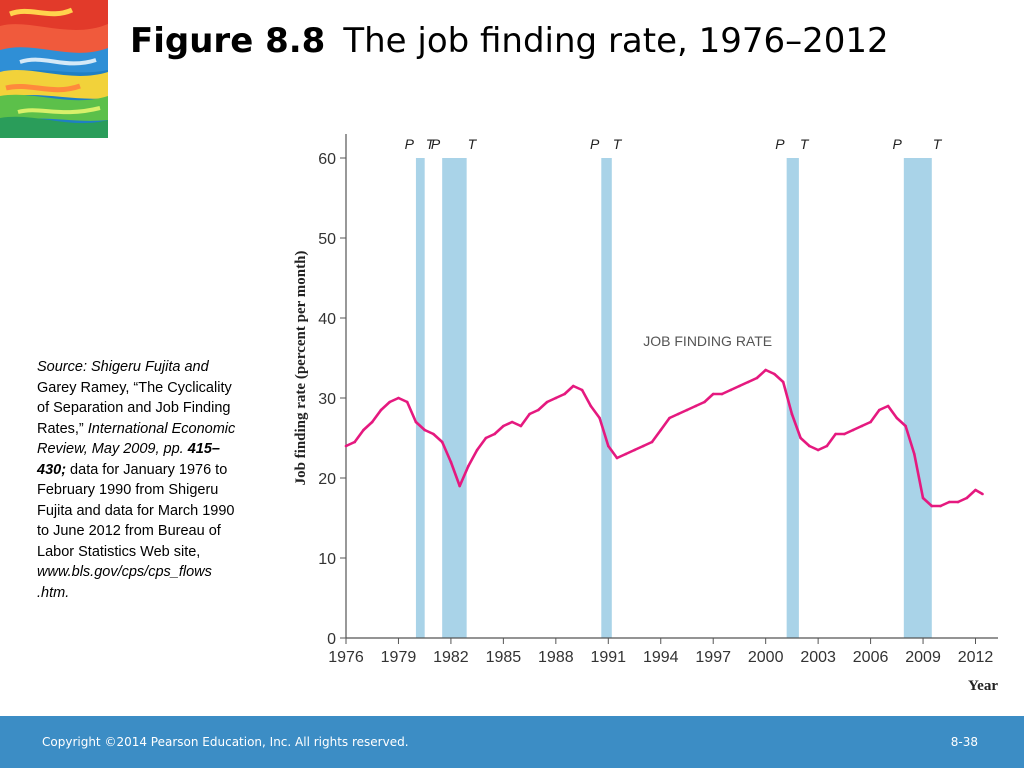 This screenshot has width=1024, height=768. What do you see at coordinates (923, 657) in the screenshot?
I see `x-tick-label: 2009` at bounding box center [923, 657].